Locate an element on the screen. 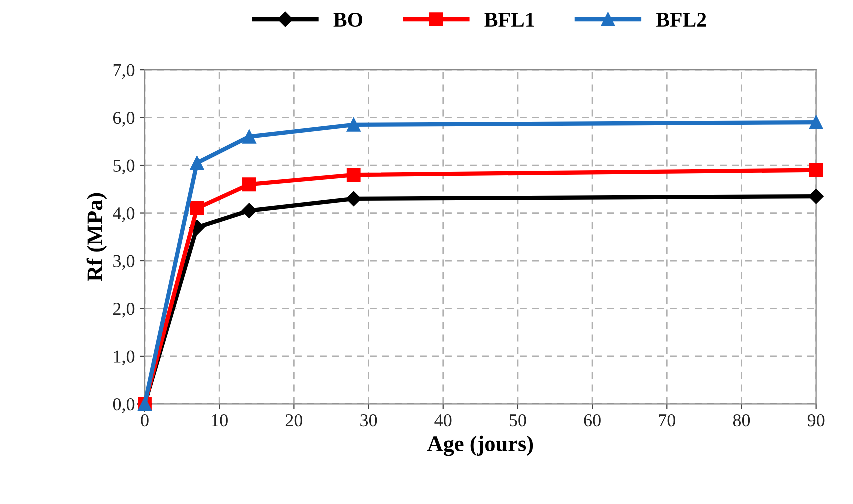  y-tick-label: 3,0 is located at coordinates (124, 262).